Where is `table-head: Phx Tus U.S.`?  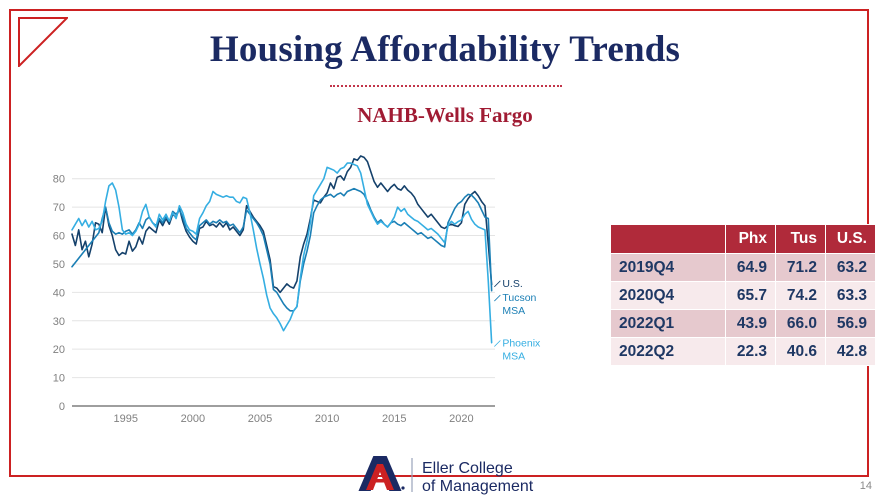 table-head: Phx Tus U.S. is located at coordinates (743, 239).